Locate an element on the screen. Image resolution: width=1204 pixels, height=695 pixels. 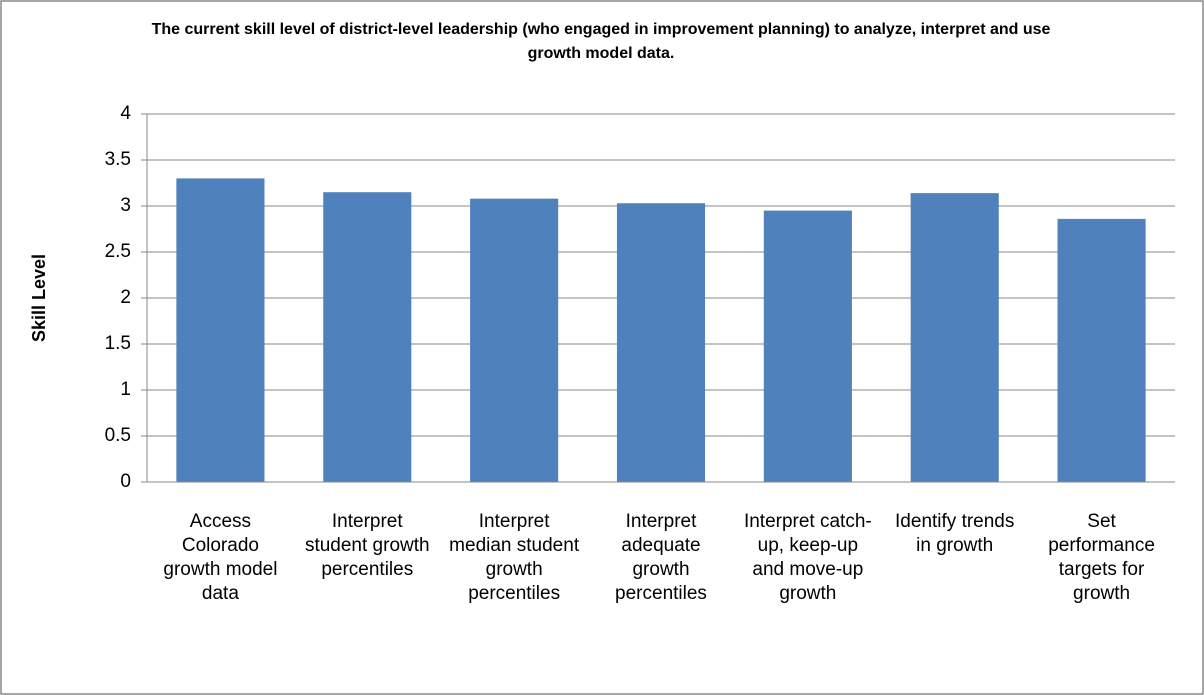
y-tick-label: 4 is located at coordinates (125, 113).